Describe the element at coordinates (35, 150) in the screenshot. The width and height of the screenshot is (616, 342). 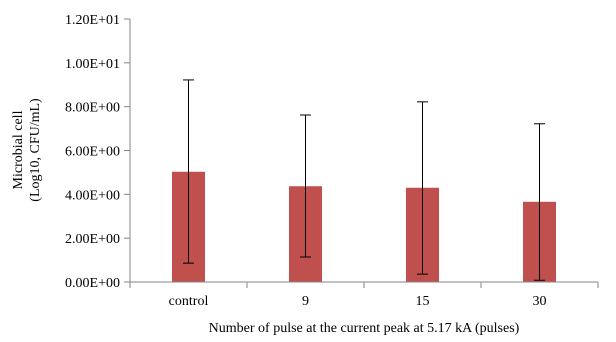
I see `y-axis-title-line-2: (Log10, CFU/mL)` at that location.